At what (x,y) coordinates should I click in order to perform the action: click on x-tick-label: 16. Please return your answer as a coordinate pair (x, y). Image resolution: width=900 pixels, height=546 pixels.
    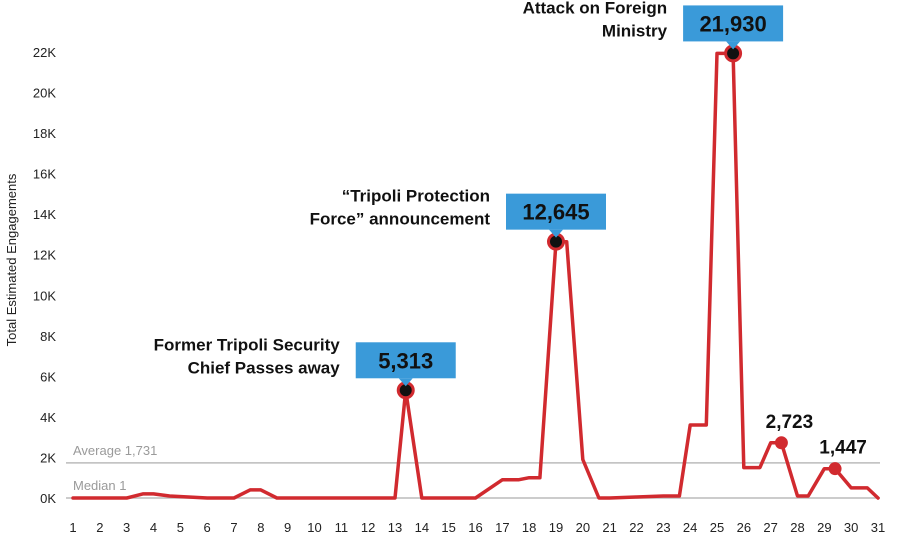
    Looking at the image, I should click on (475, 527).